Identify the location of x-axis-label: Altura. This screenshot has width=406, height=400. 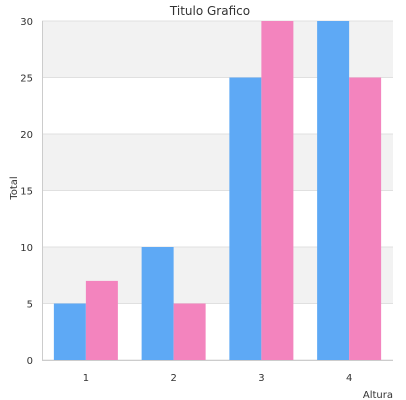
(378, 395).